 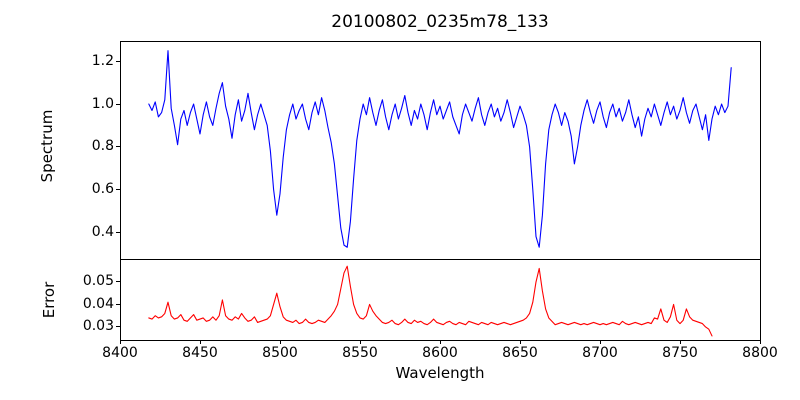 I want to click on spectrum-y-axis-label: Spectrum, so click(x=47, y=146).